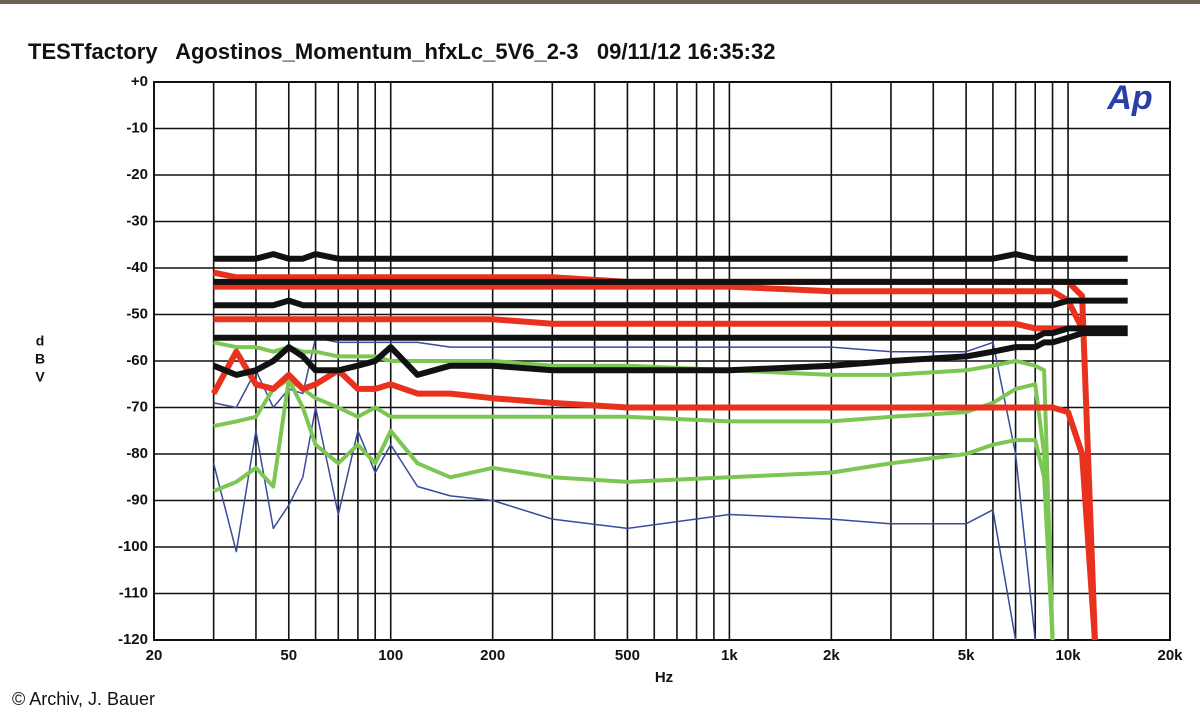 The image size is (1200, 720). What do you see at coordinates (729, 655) in the screenshot?
I see `x-tick-label: 1k` at bounding box center [729, 655].